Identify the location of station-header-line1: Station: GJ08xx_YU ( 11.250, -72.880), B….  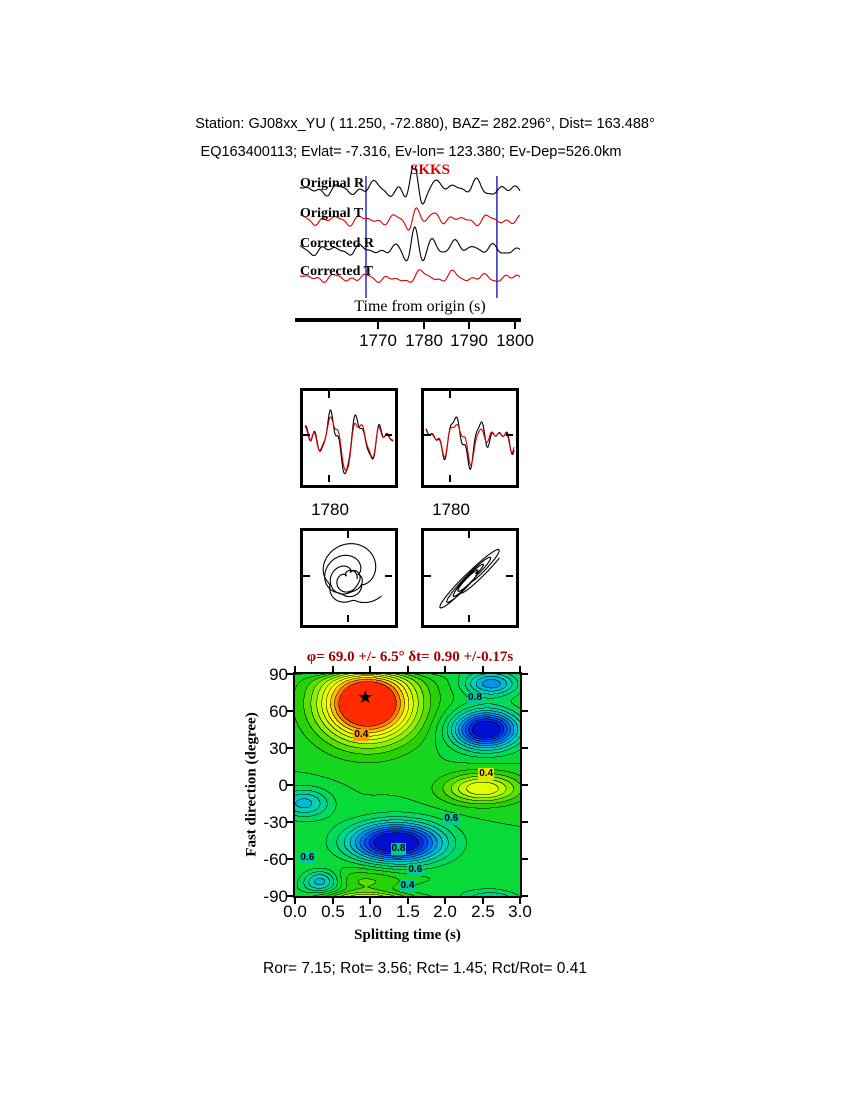
(425, 124).